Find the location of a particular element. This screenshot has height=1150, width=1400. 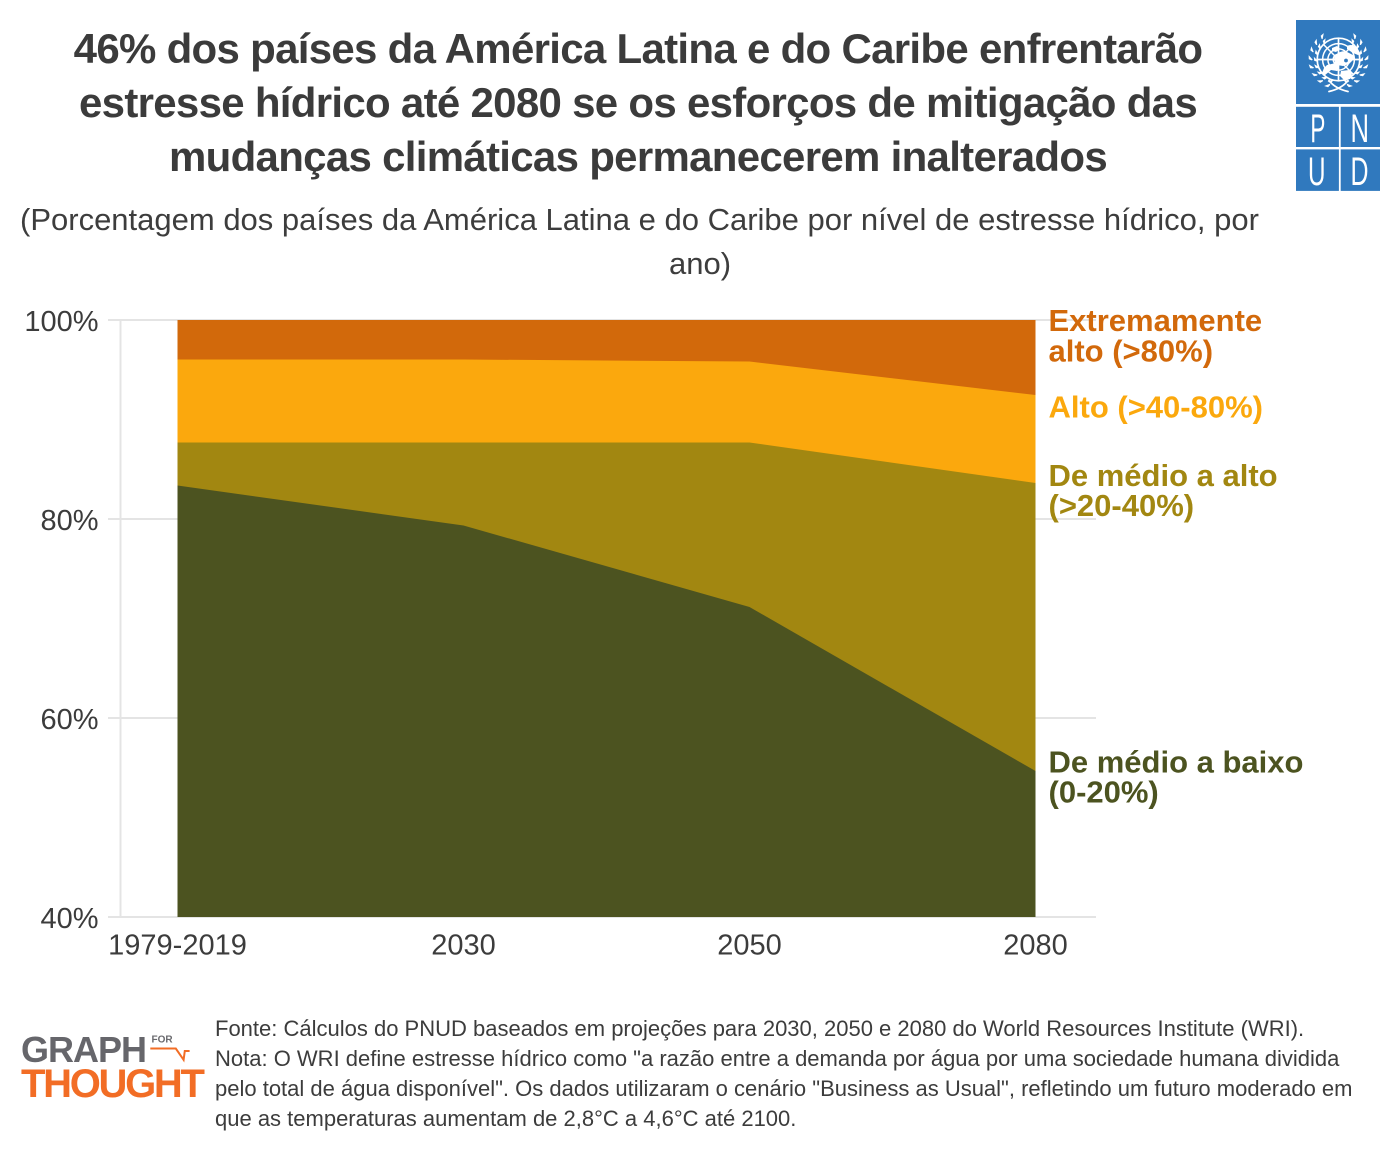

svg-text: 2080 is located at coordinates (1035, 946).